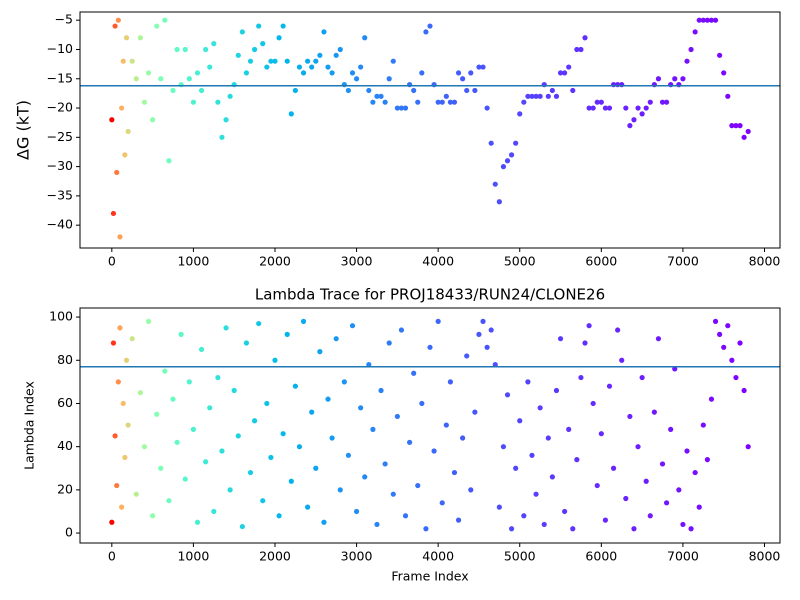  I want to click on y-axis-label: ΔG (kT), so click(23, 130).